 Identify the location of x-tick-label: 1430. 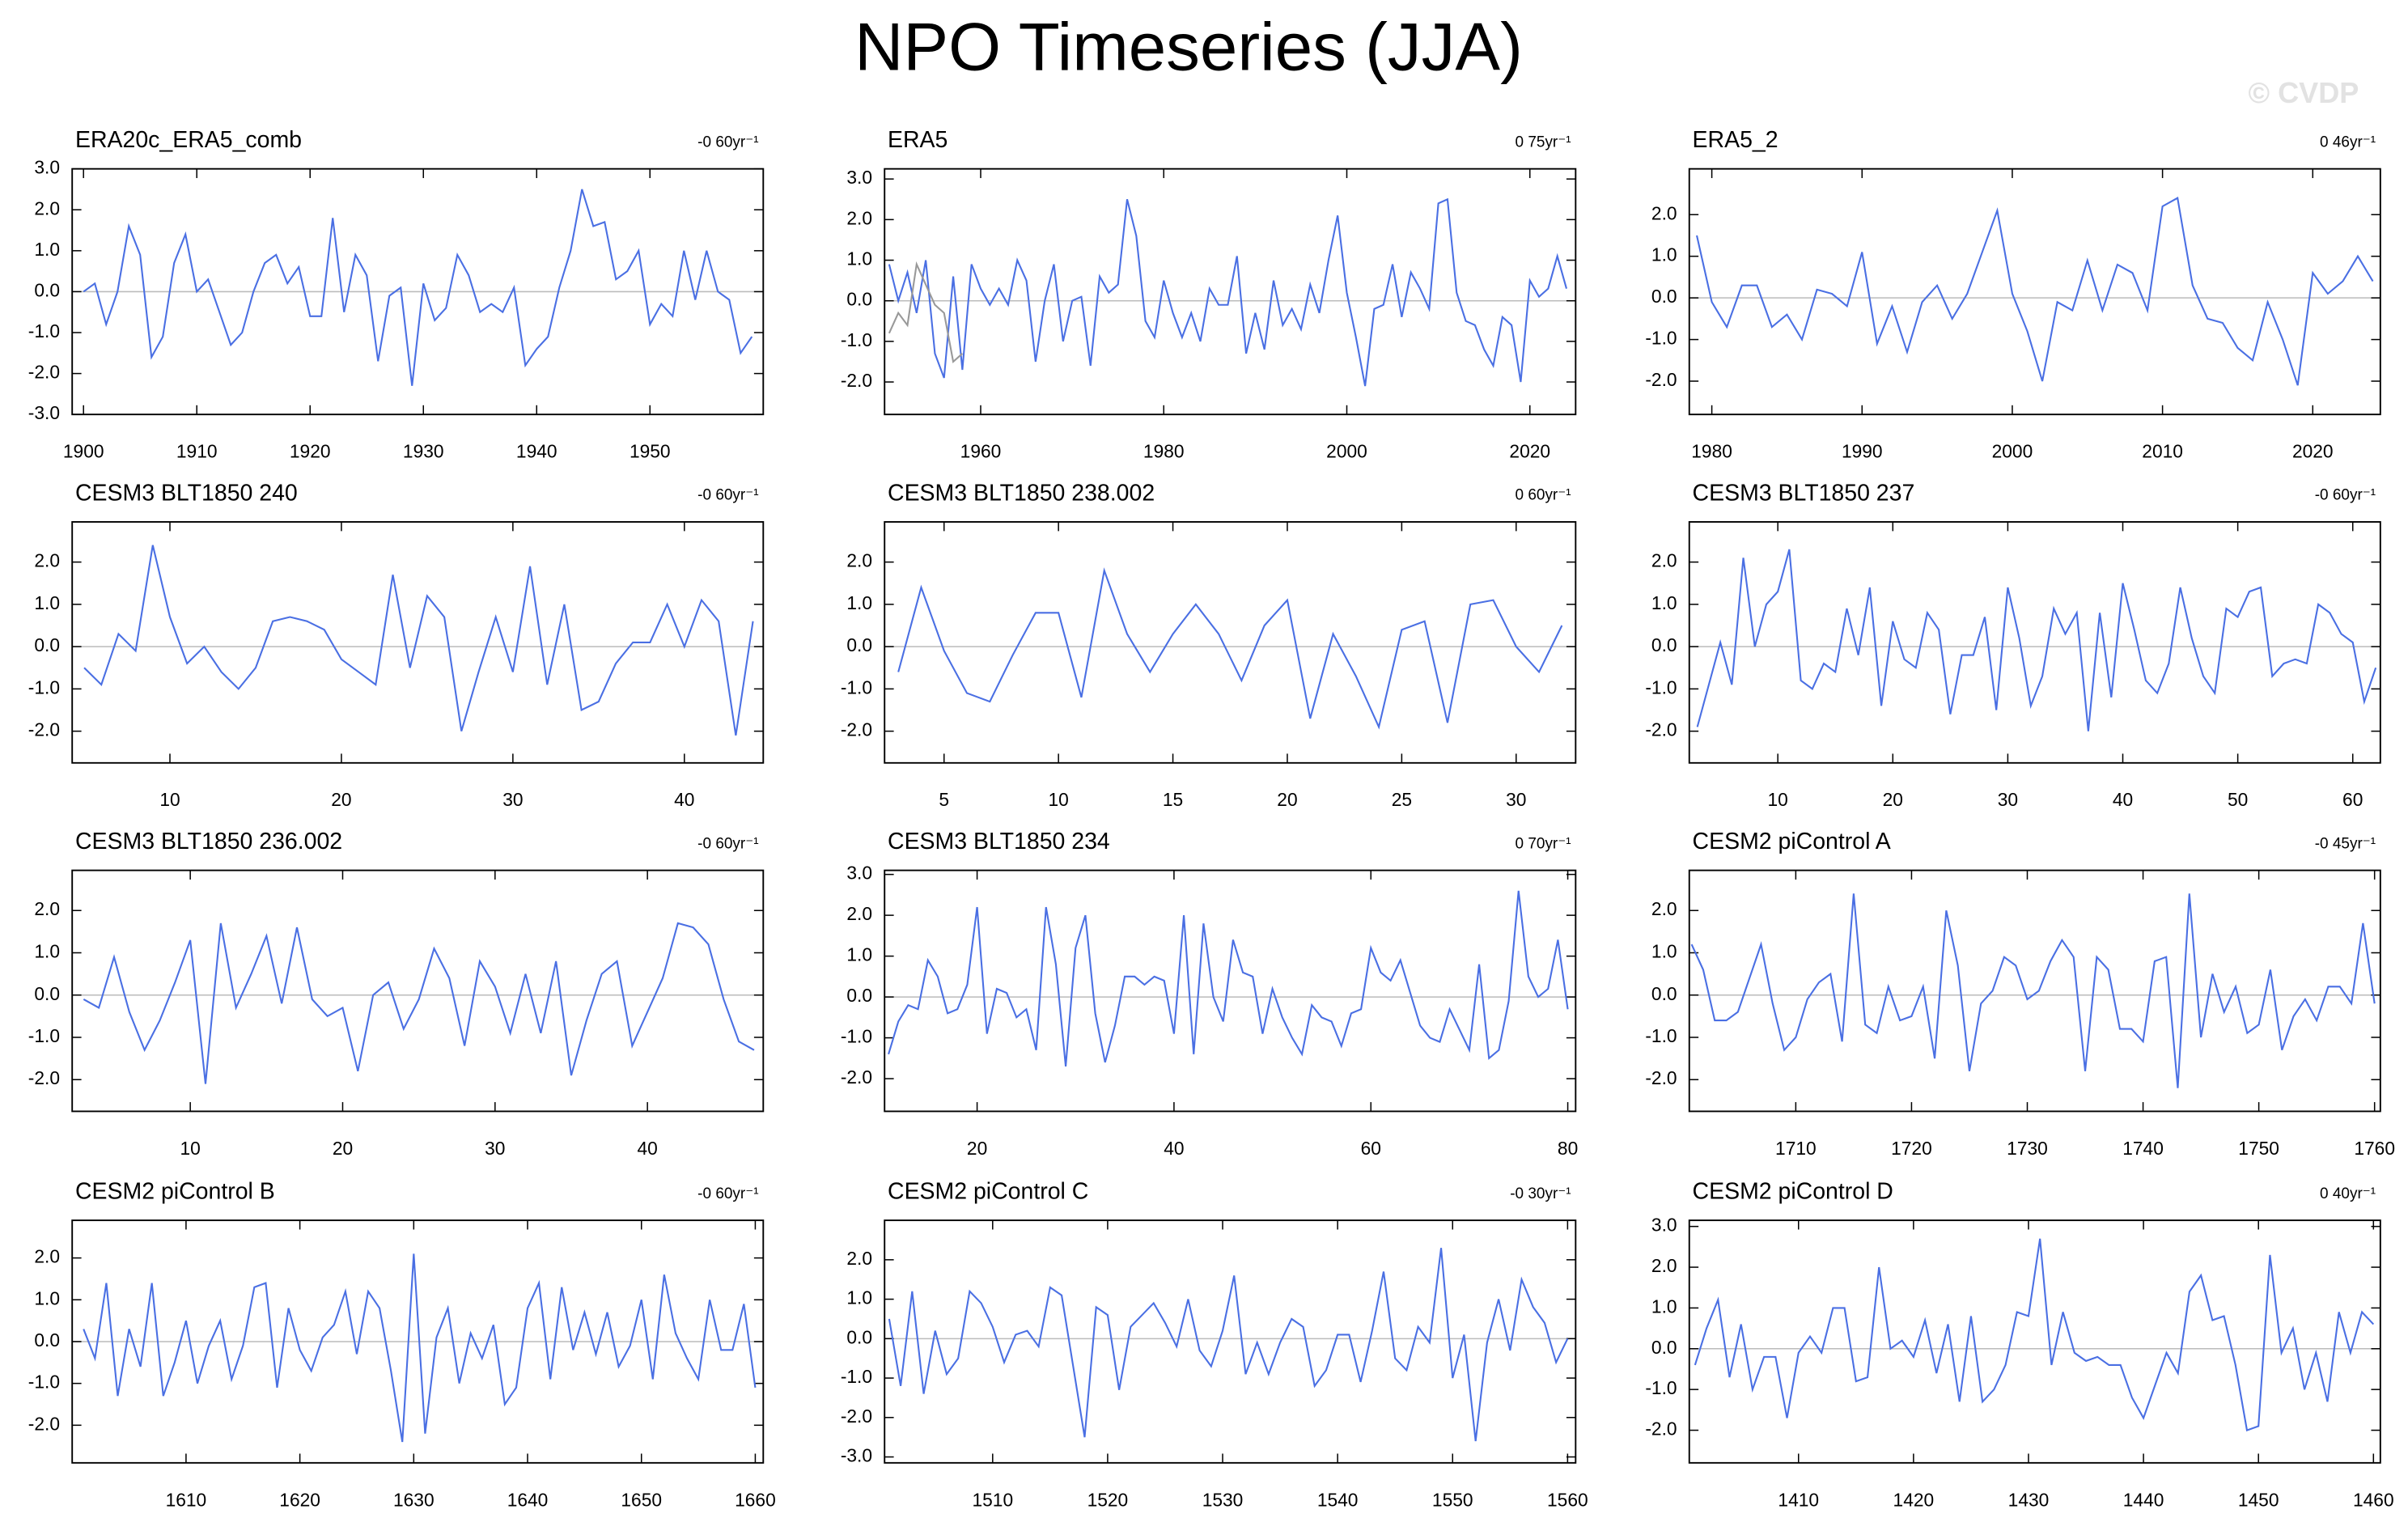
(2029, 1499).